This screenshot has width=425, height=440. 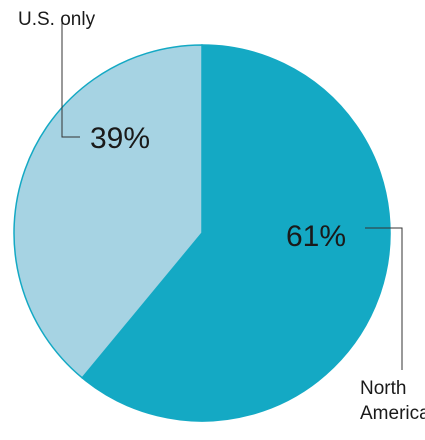 What do you see at coordinates (57, 19) in the screenshot?
I see `slice-label: U.S. only` at bounding box center [57, 19].